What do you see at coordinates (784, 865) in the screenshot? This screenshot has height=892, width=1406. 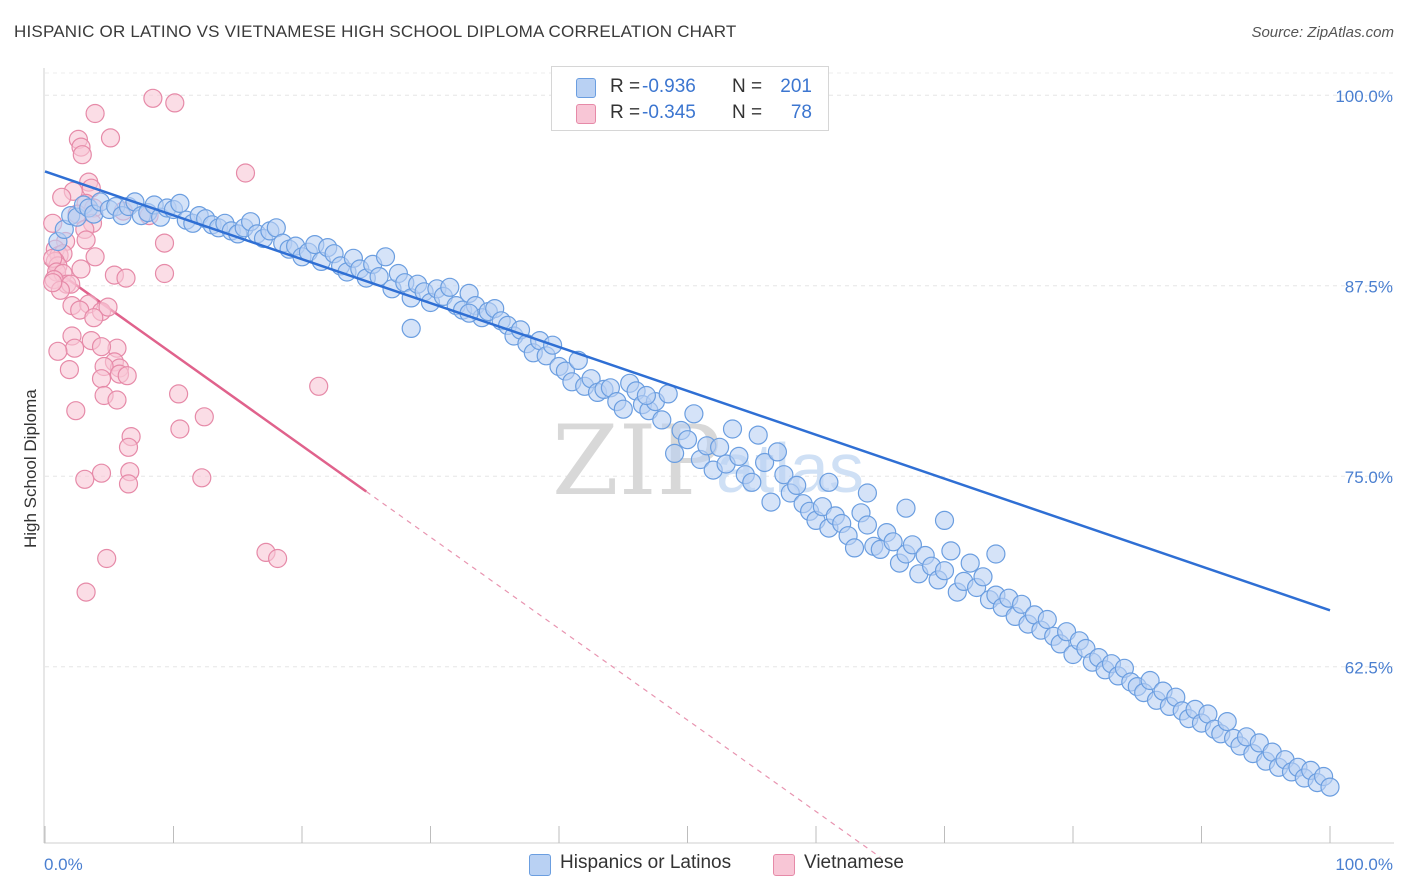 I see `bottom-legend-swatch-vietnamese` at bounding box center [784, 865].